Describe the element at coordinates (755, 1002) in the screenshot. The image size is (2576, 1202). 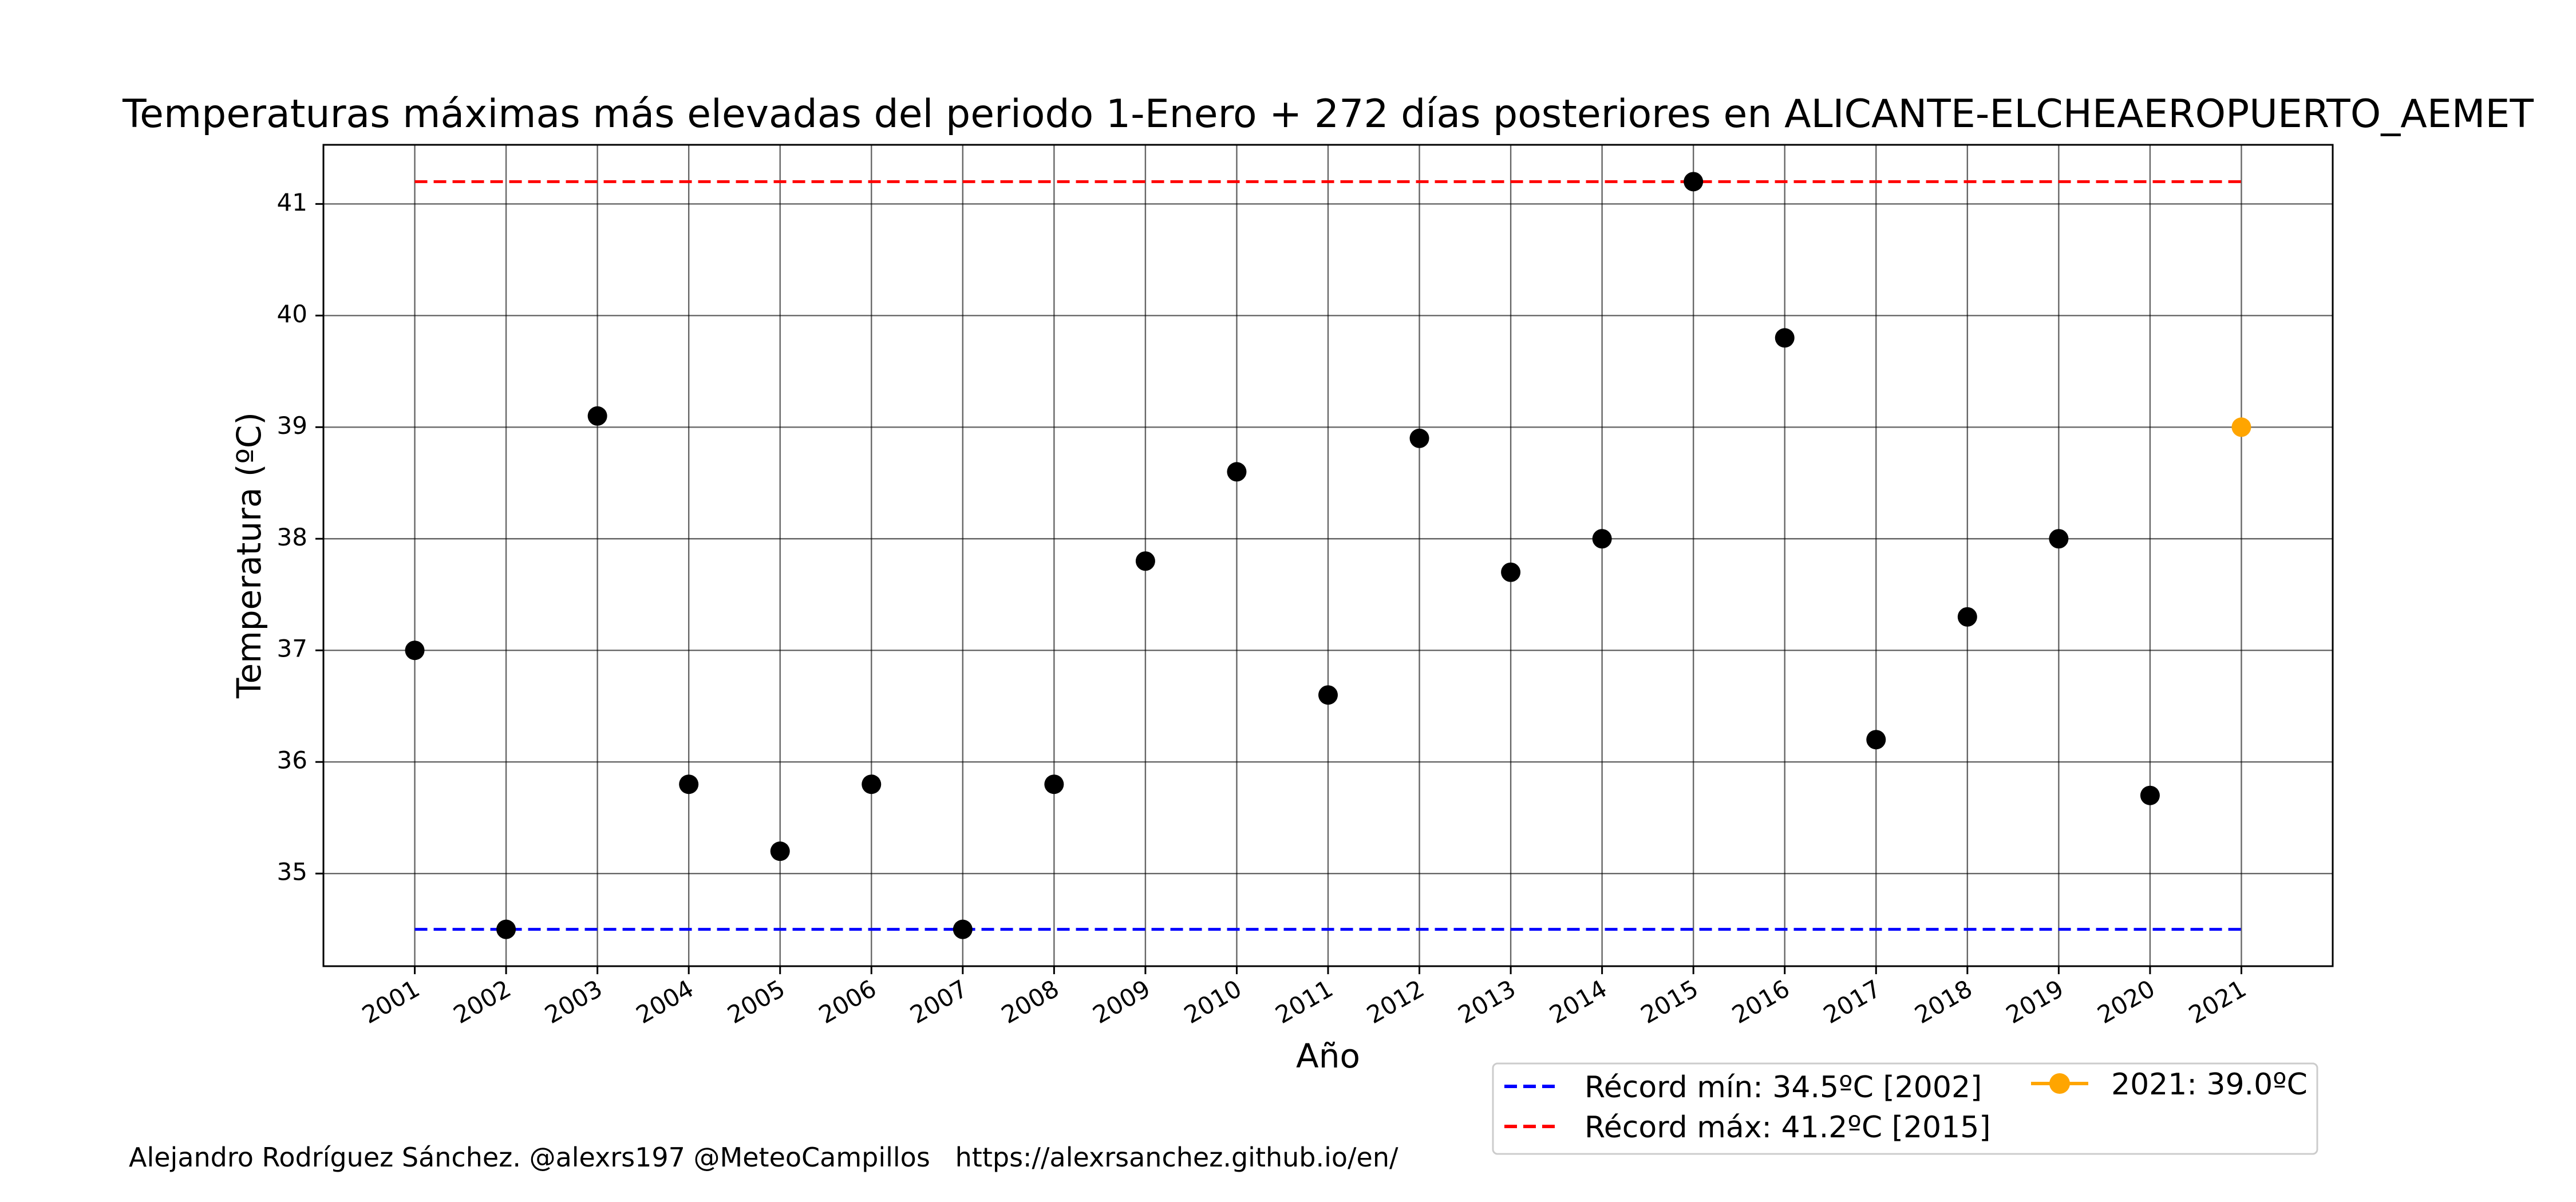
I see `x-tick-label: 2005` at that location.